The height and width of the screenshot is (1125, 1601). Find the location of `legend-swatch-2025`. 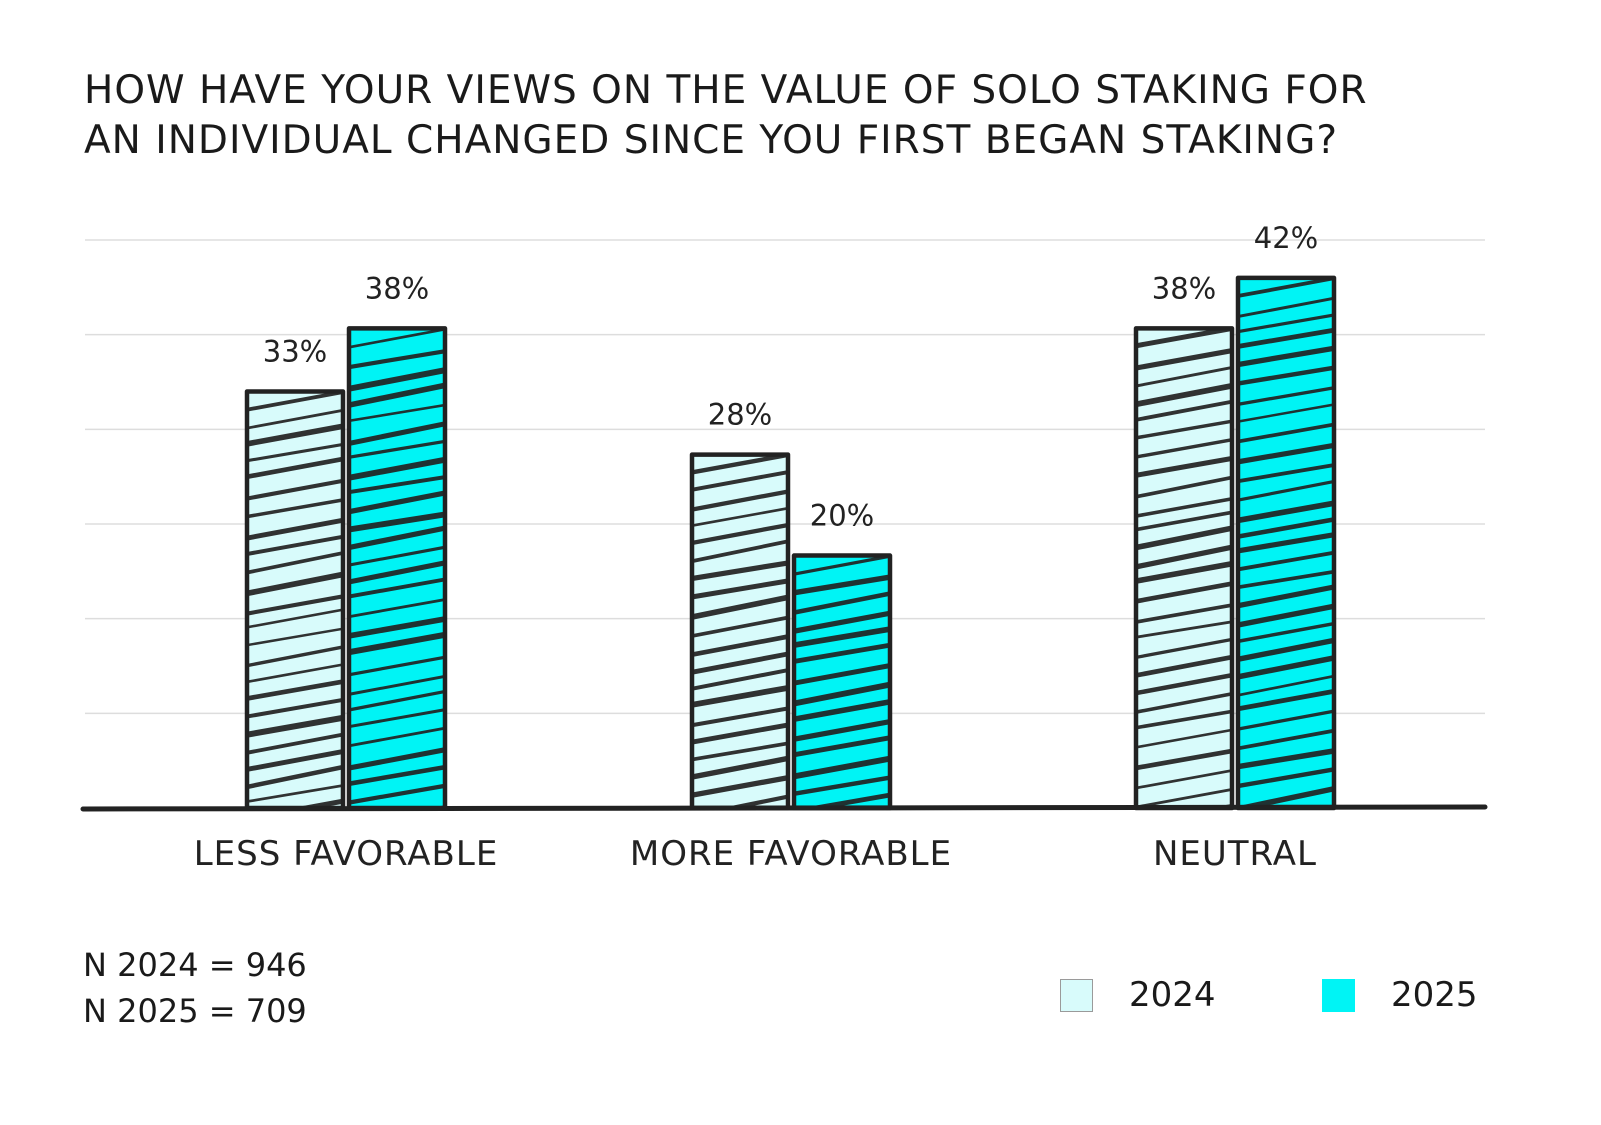

legend-swatch-2025 is located at coordinates (1338, 995).